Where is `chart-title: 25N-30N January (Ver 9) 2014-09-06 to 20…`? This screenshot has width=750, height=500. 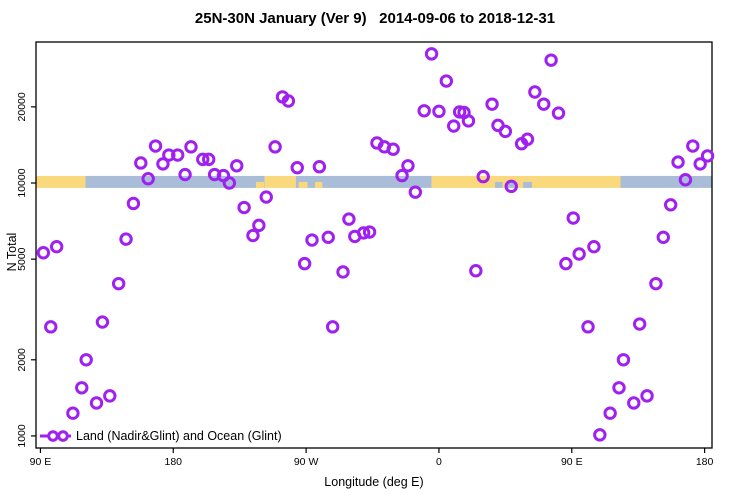
chart-title: 25N-30N January (Ver 9) 2014-09-06 to 20… is located at coordinates (375, 18).